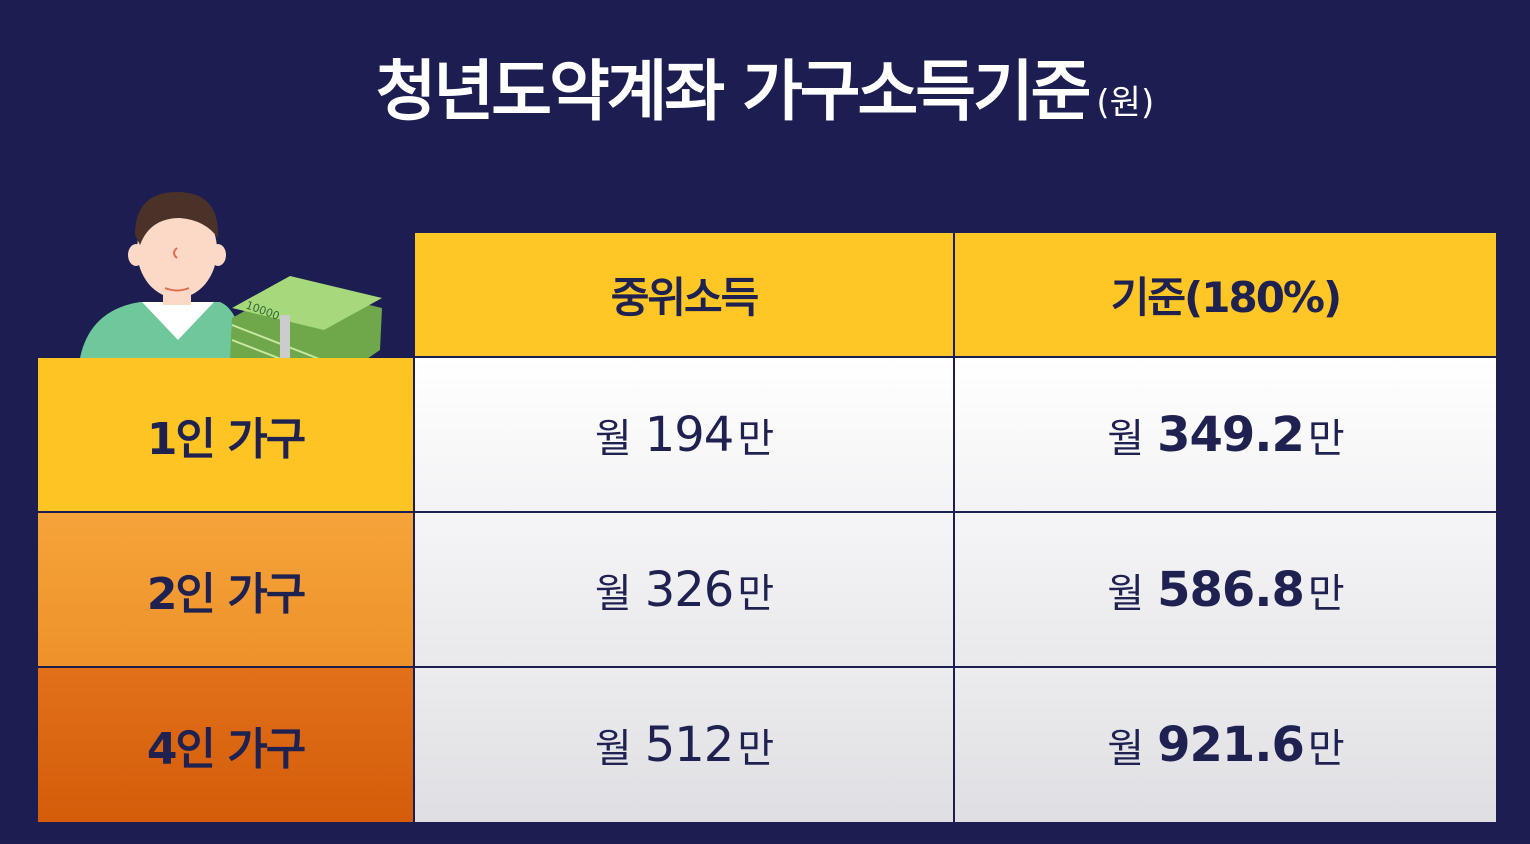 This screenshot has height=844, width=1530. What do you see at coordinates (1225, 589) in the screenshot?
I see `cell-criteria-2: 월 586.8 만` at bounding box center [1225, 589].